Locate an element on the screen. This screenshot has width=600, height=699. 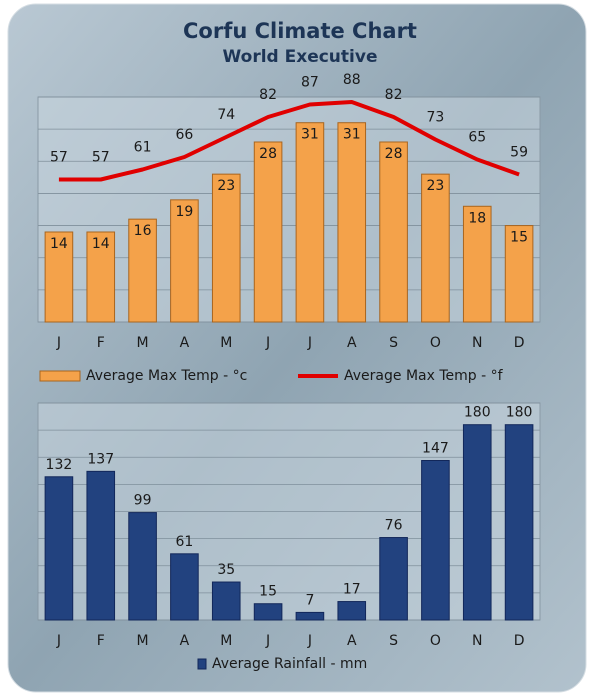
data-label: 35 is located at coordinates (226, 570).